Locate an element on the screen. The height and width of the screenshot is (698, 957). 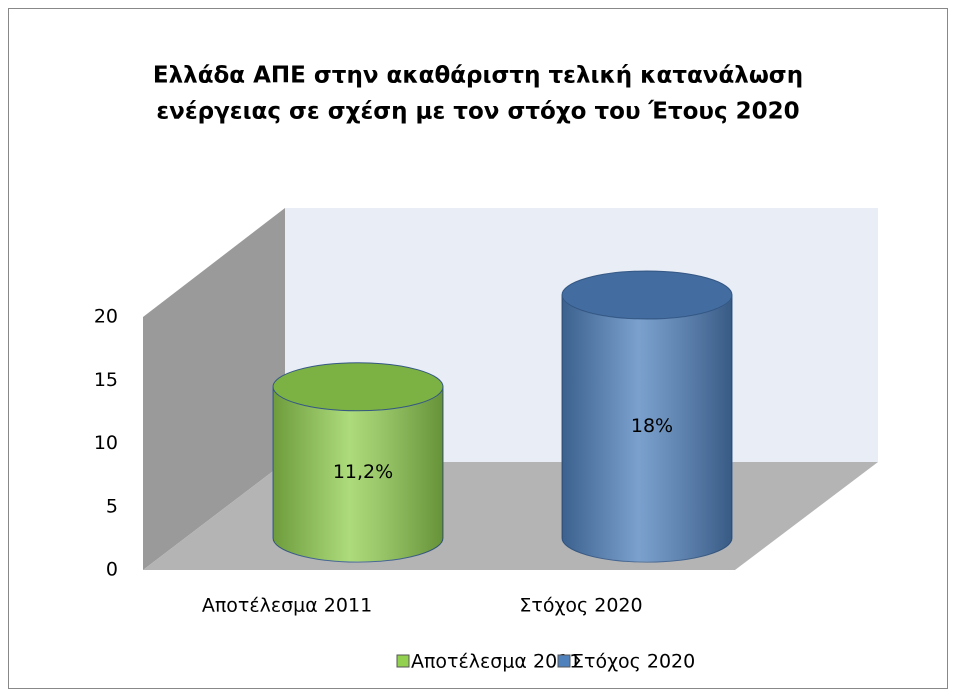
x-tick-label: Στόχος 2020 is located at coordinates (580, 606).